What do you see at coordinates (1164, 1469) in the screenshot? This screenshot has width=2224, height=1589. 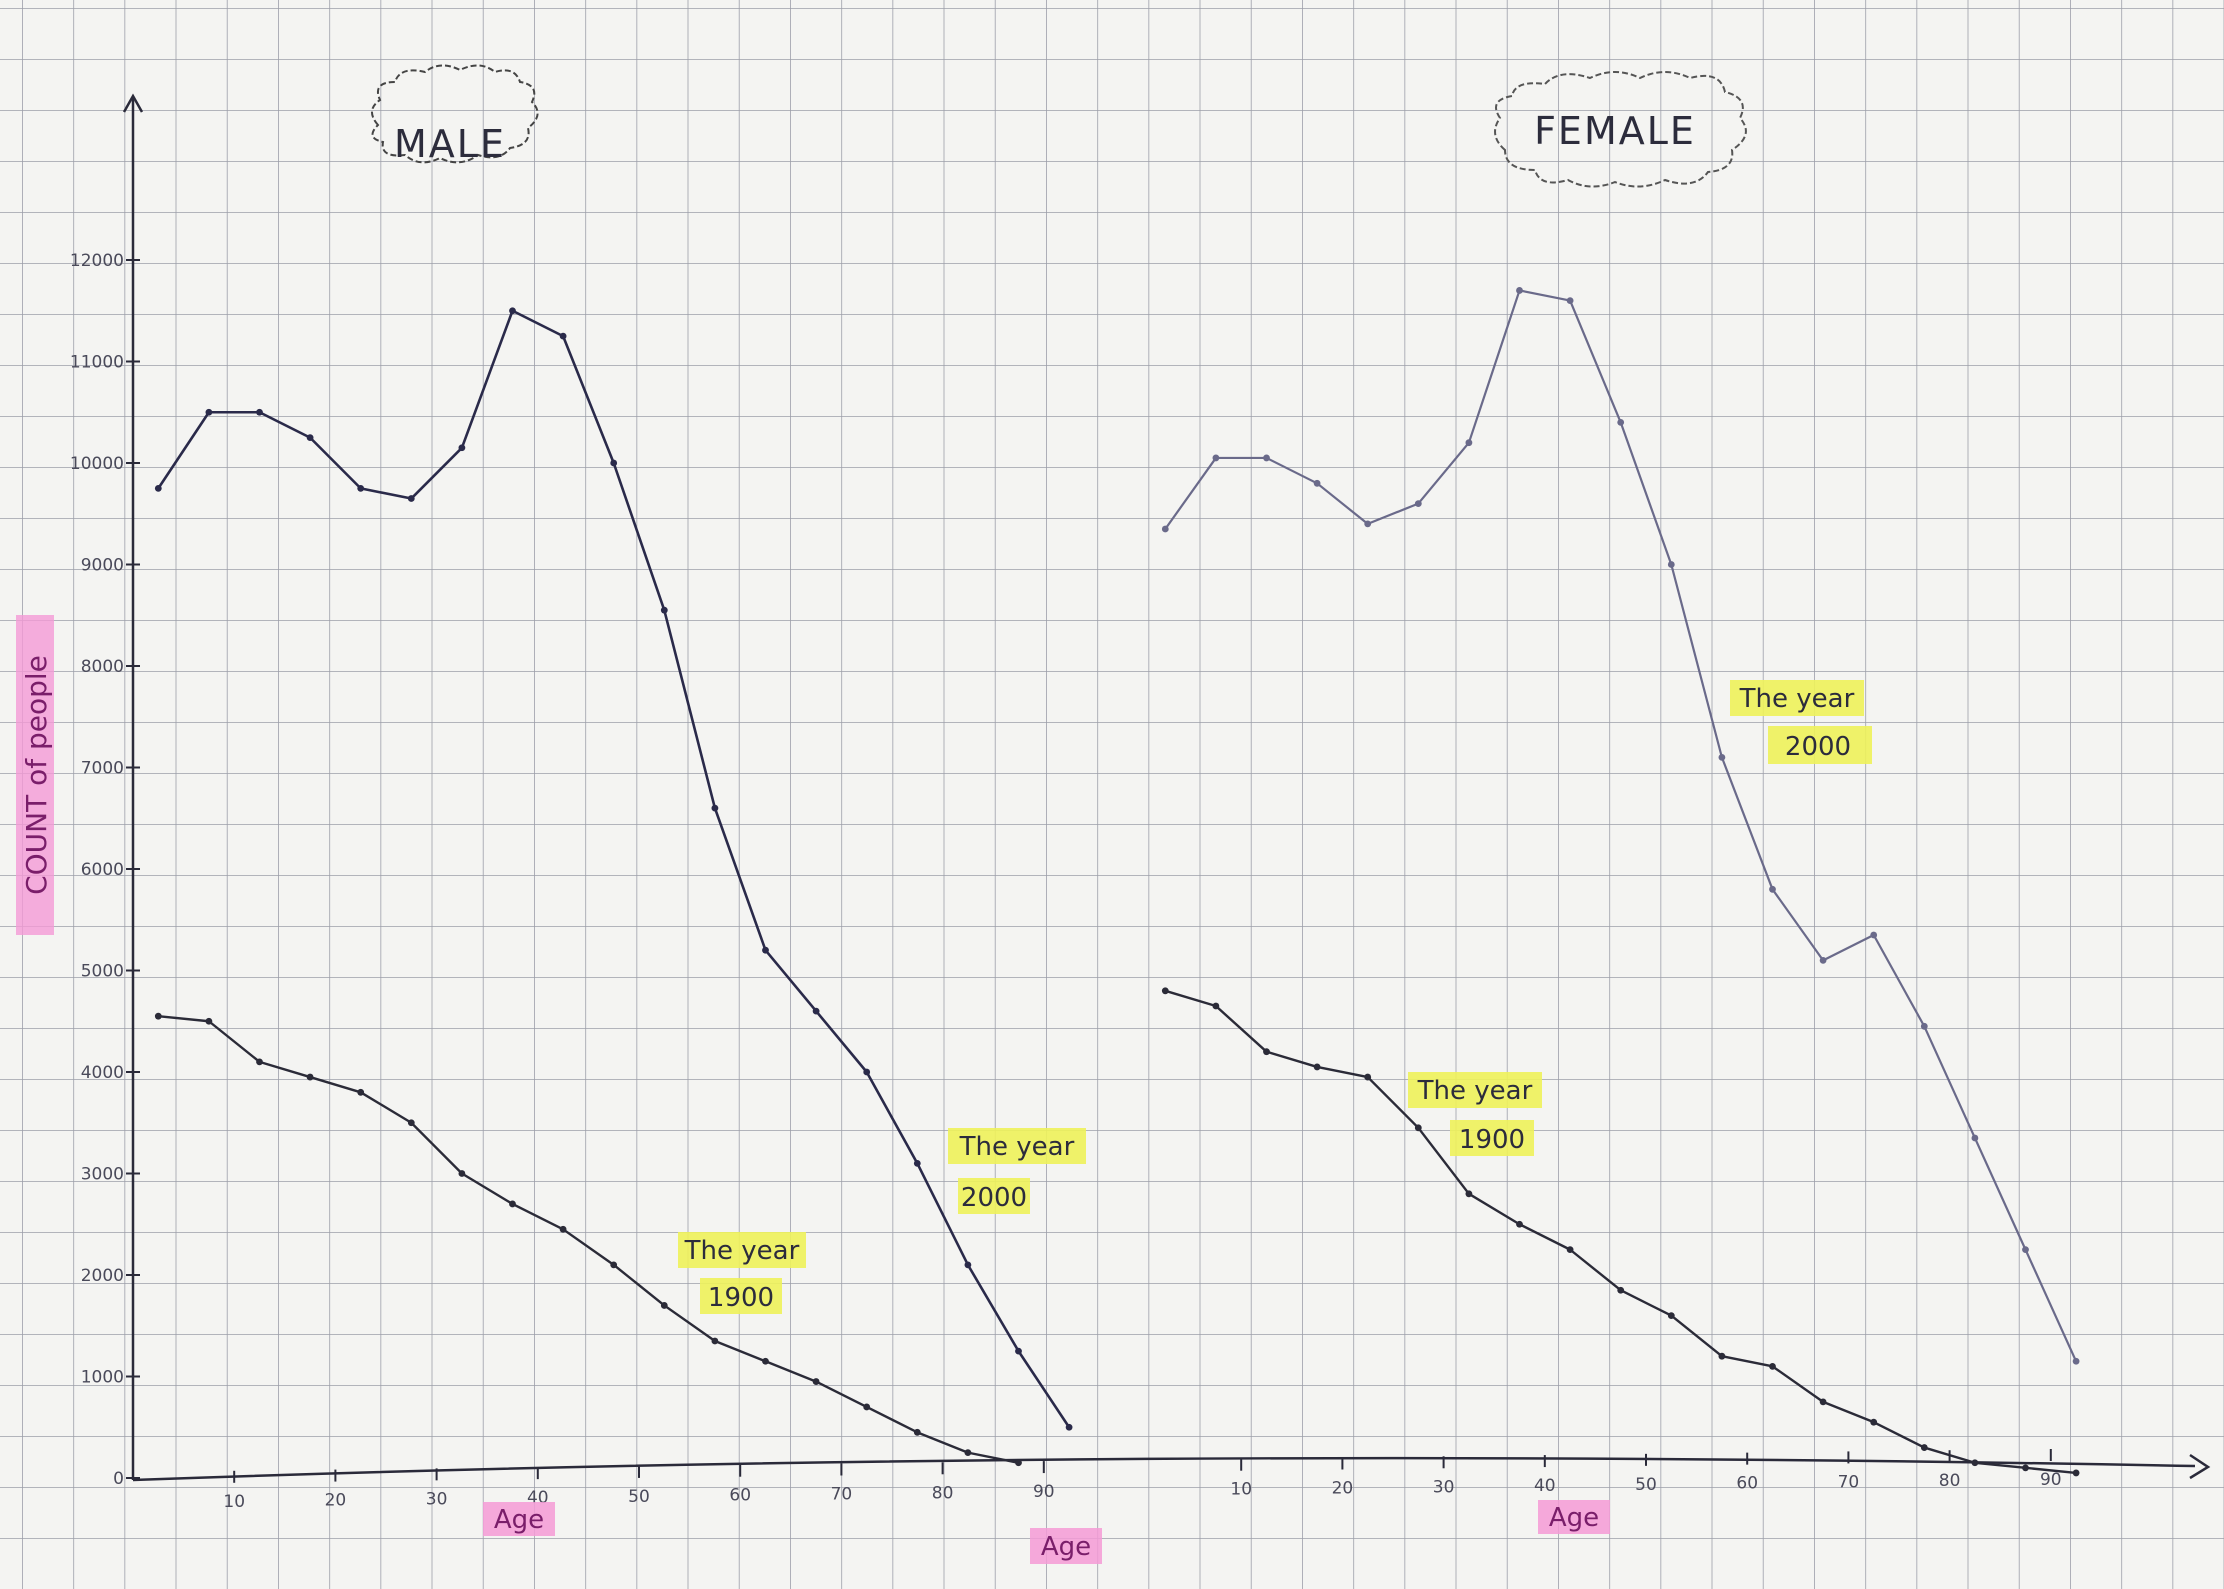 I see `x-axis-line` at bounding box center [1164, 1469].